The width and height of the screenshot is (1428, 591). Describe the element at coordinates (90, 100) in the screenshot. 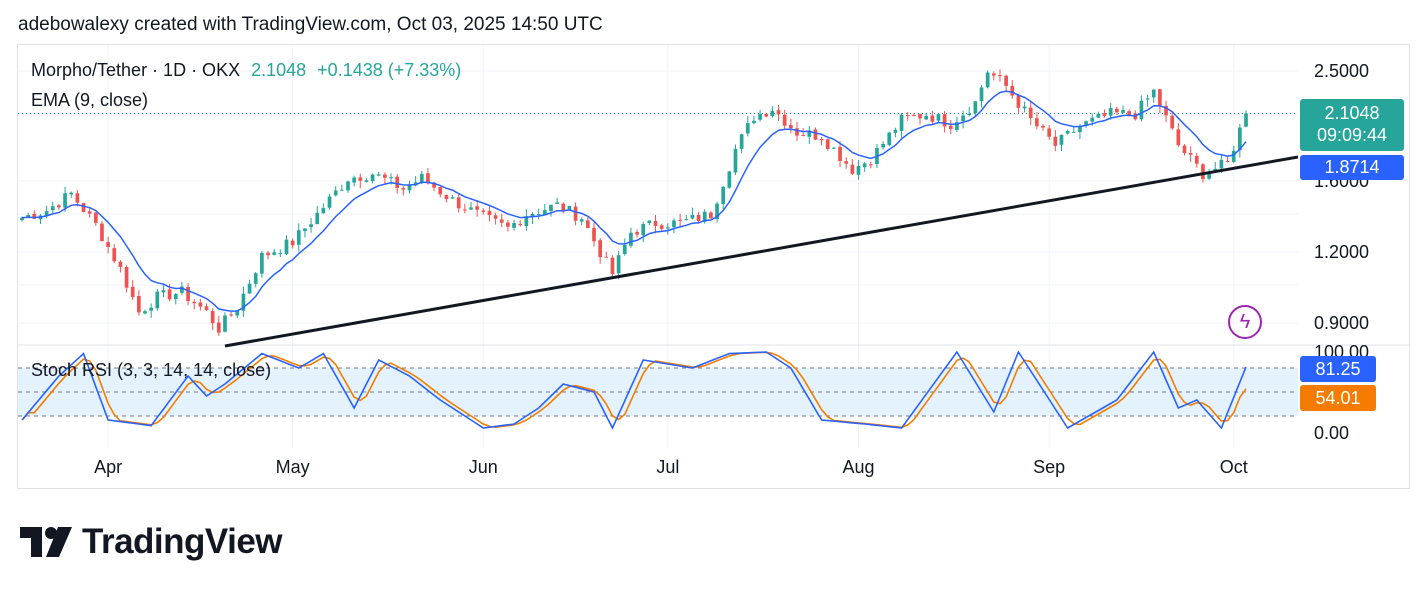

I see `ema-legend: EMA (9, close)` at that location.